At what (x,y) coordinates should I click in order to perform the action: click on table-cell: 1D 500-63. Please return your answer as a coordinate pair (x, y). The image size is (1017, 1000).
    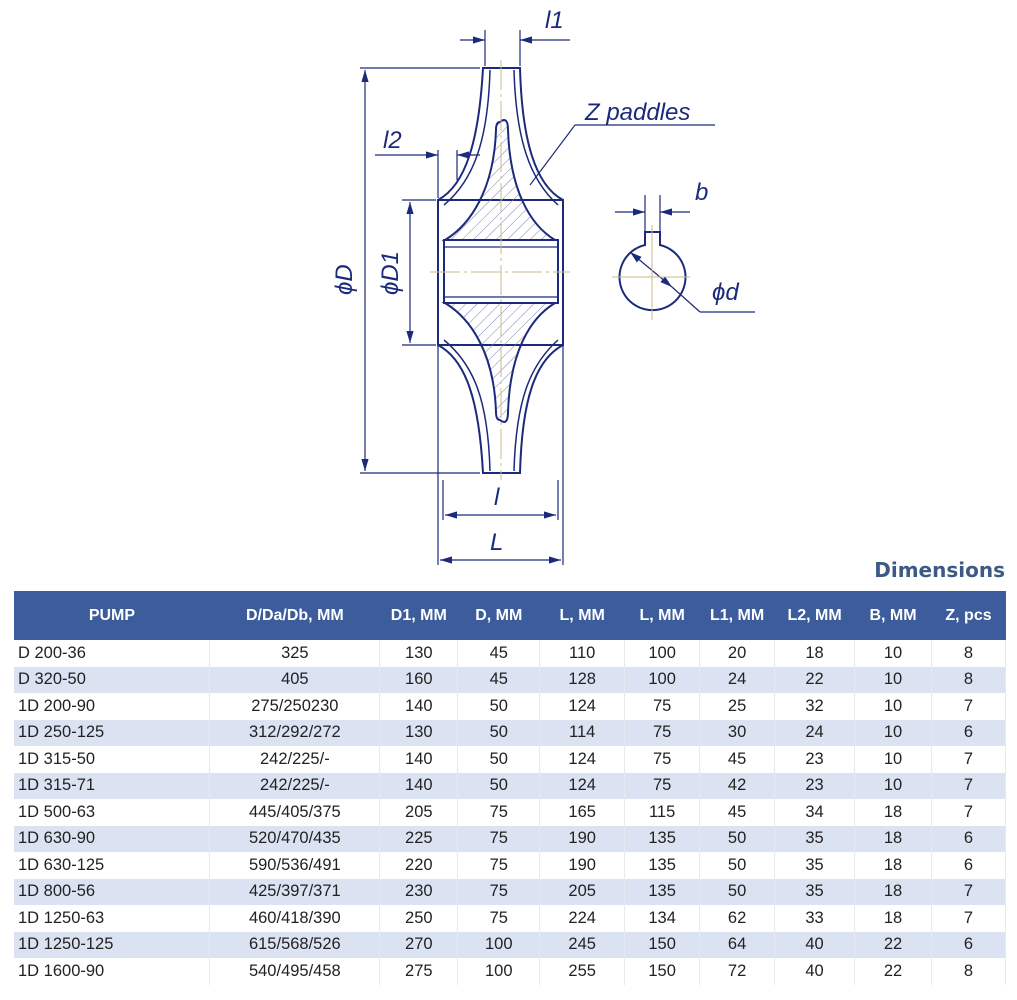
    Looking at the image, I should click on (112, 812).